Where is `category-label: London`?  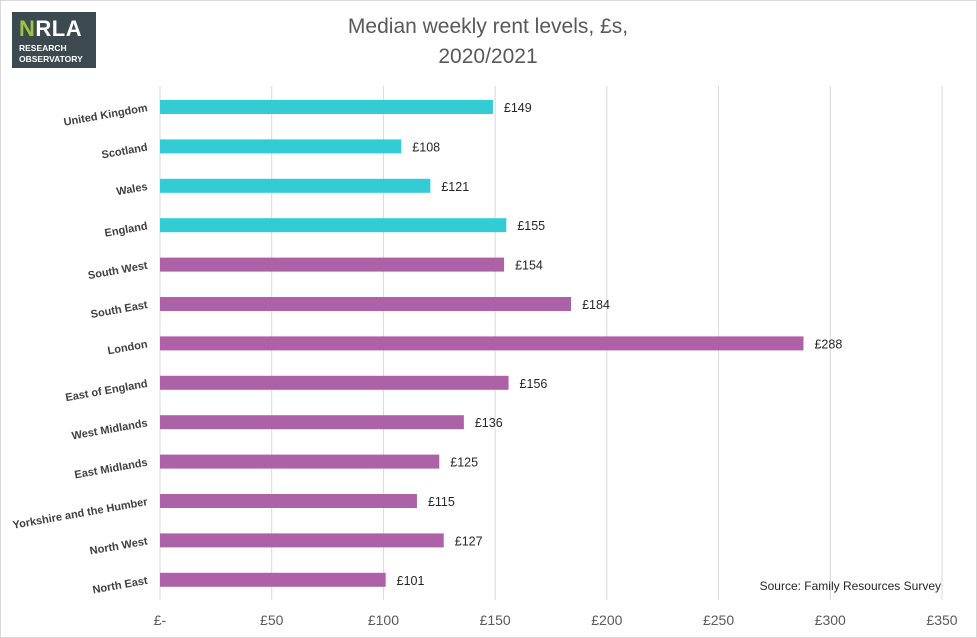
category-label: London is located at coordinates (128, 347).